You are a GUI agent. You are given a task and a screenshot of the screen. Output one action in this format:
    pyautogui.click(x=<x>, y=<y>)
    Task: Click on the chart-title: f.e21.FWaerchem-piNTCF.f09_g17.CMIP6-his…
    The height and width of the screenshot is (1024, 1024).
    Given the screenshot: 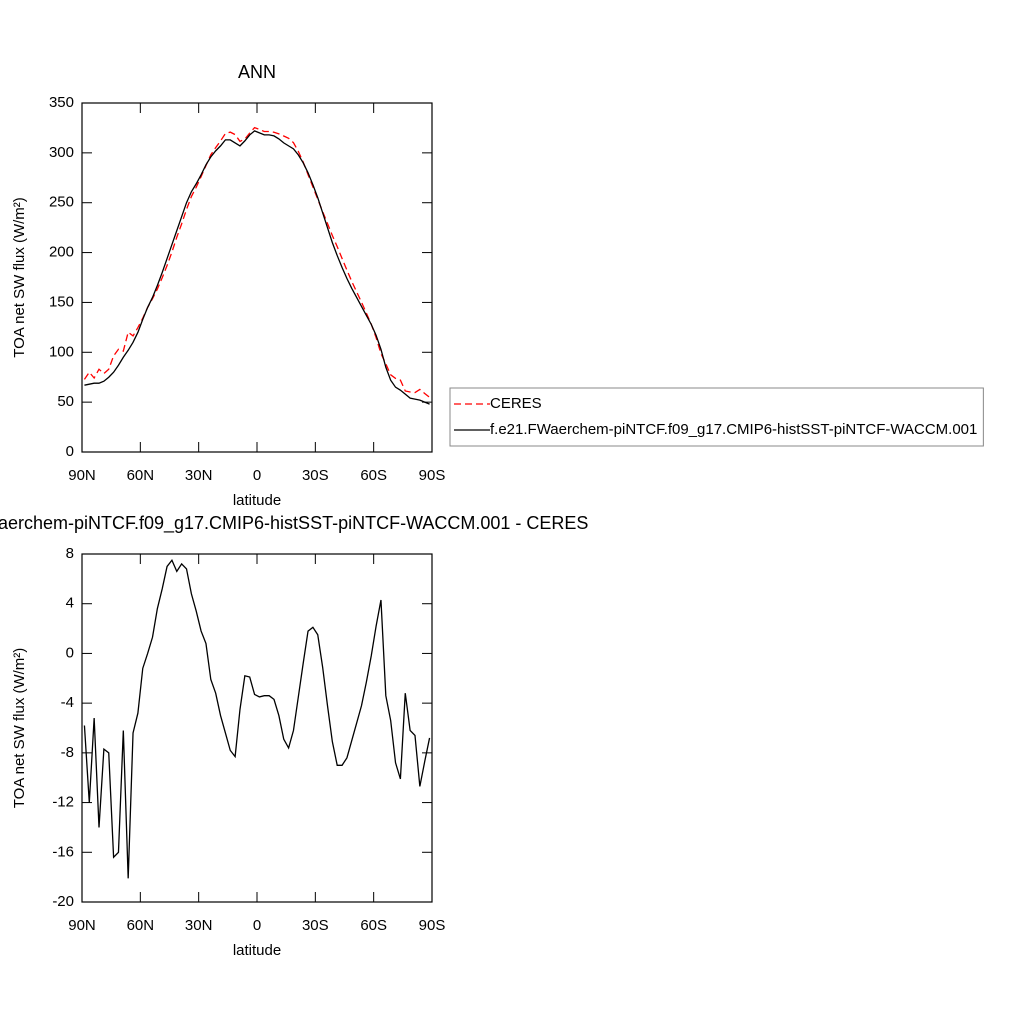 What is the action you would take?
    pyautogui.click(x=294, y=523)
    